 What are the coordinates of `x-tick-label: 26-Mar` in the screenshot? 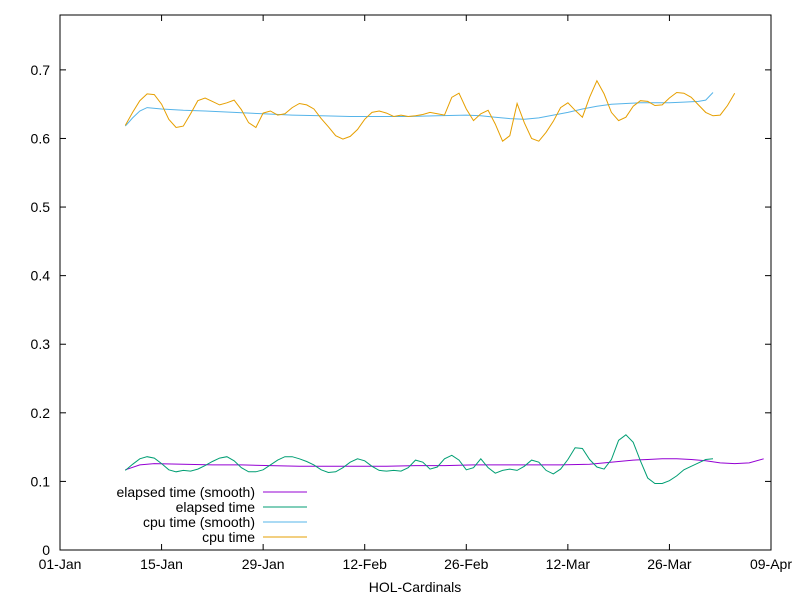 It's located at (669, 564).